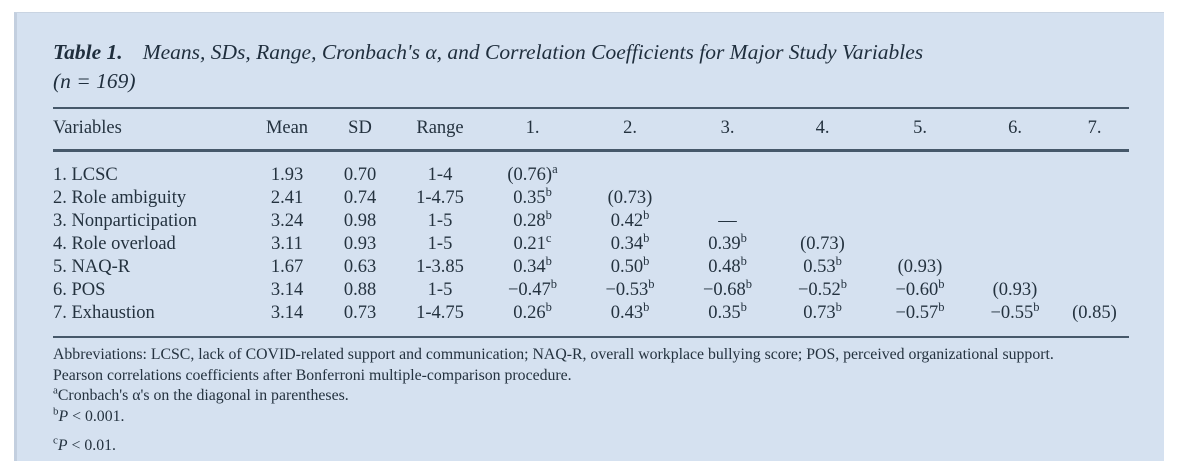  Describe the element at coordinates (630, 288) in the screenshot. I see `value-cell: −0.53b` at that location.